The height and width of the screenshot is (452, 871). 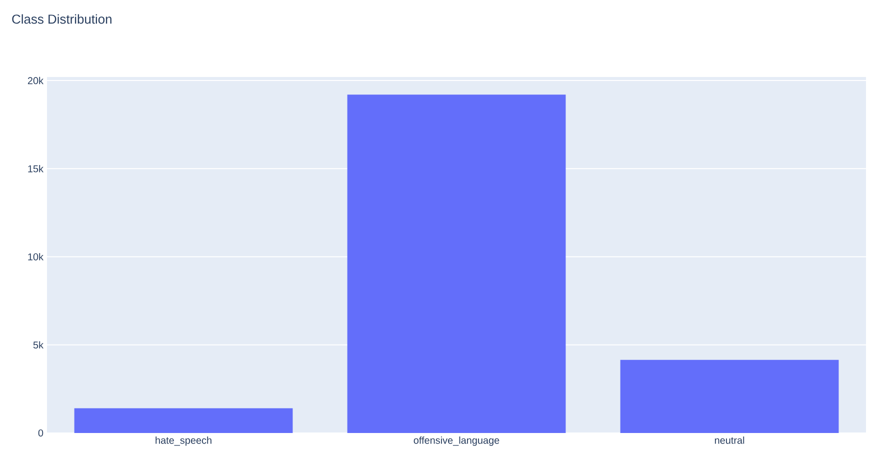 I want to click on y-tick-label: 15k, so click(x=36, y=168).